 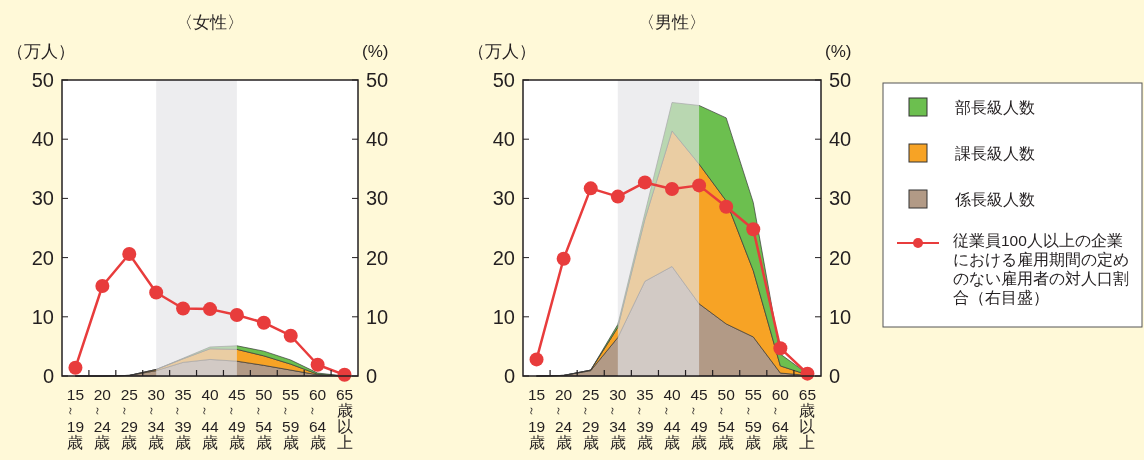 I want to click on legend-label: 従業員100人以上の企業における雇用期間の定めのない雇用者の対人口割合（右目盛）, so click(x=1041, y=269).